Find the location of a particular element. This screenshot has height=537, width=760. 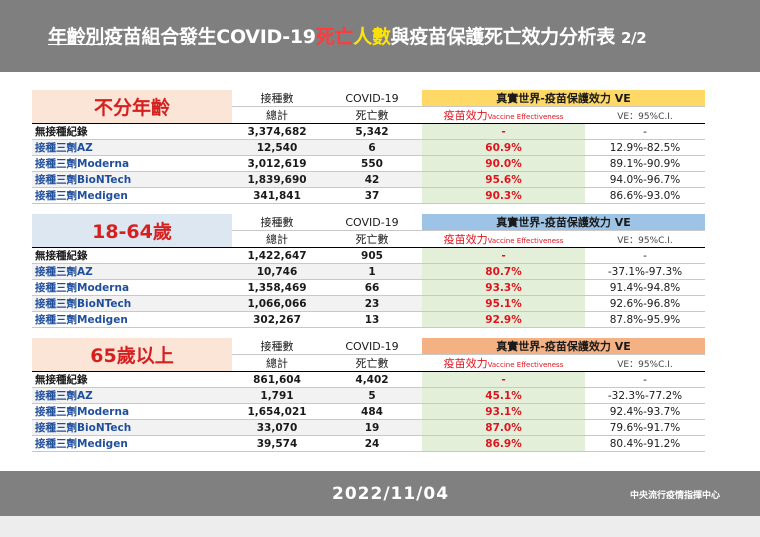

header-row: 65歲以上 接種數 COVID-19 真實世界-疫苗保護效力 VE is located at coordinates (369, 355).